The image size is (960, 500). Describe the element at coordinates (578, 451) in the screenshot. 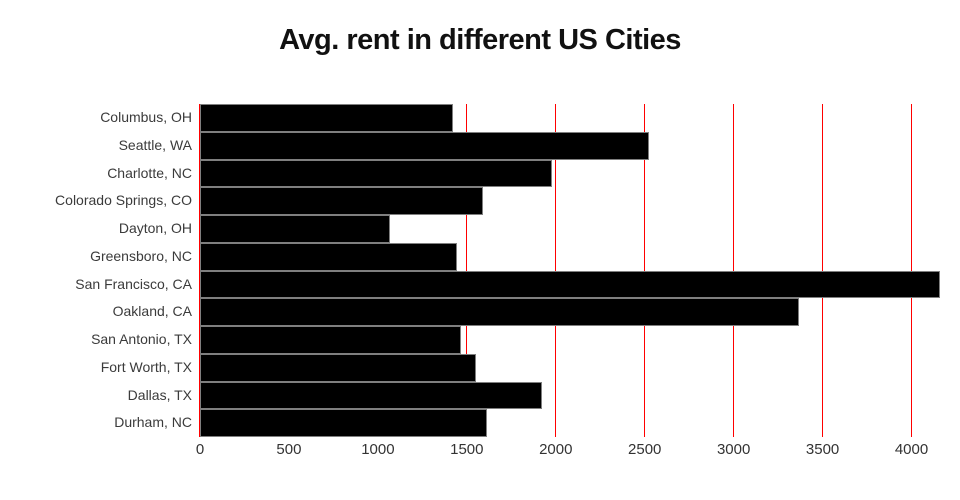

I see `x-axis-labels: 0 500 1000 1500 2000 2500 3000 3500 4000` at that location.